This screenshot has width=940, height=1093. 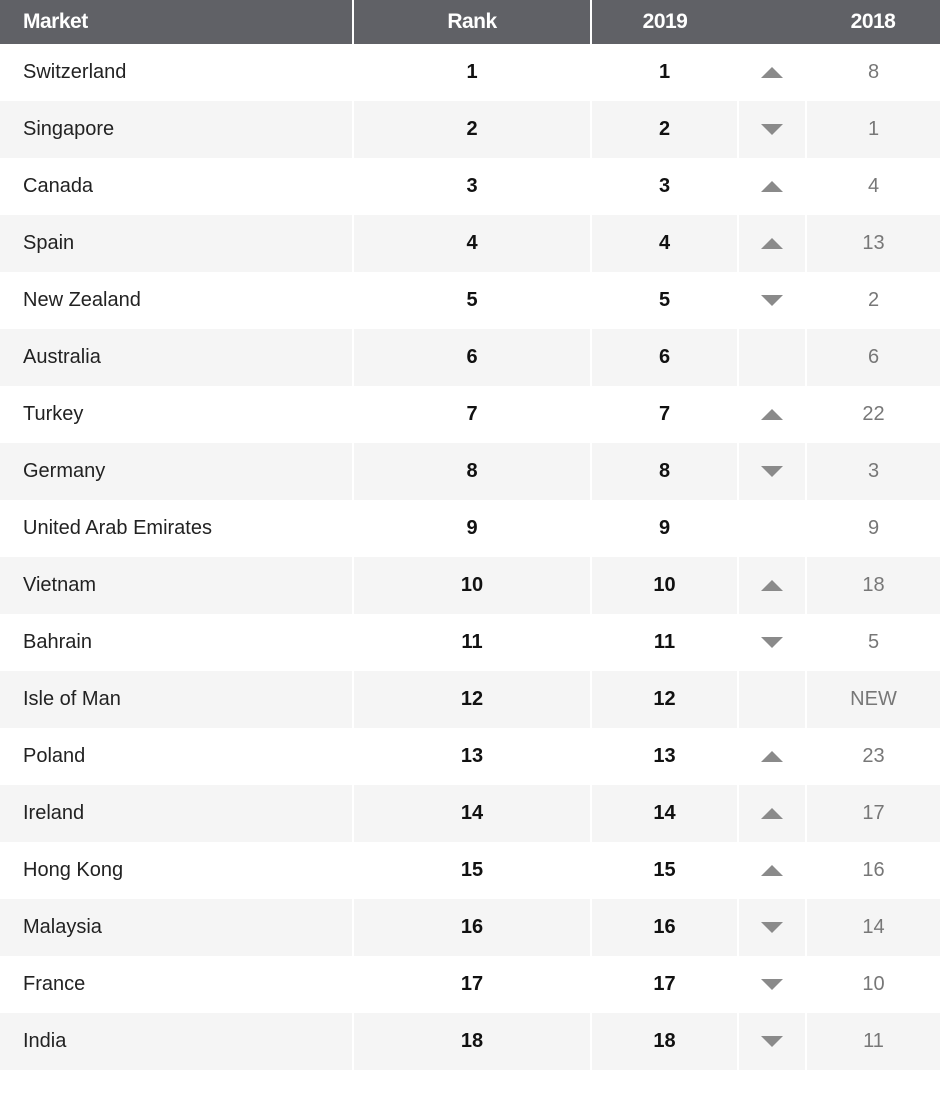 I want to click on rank-cell: 9, so click(x=471, y=528).